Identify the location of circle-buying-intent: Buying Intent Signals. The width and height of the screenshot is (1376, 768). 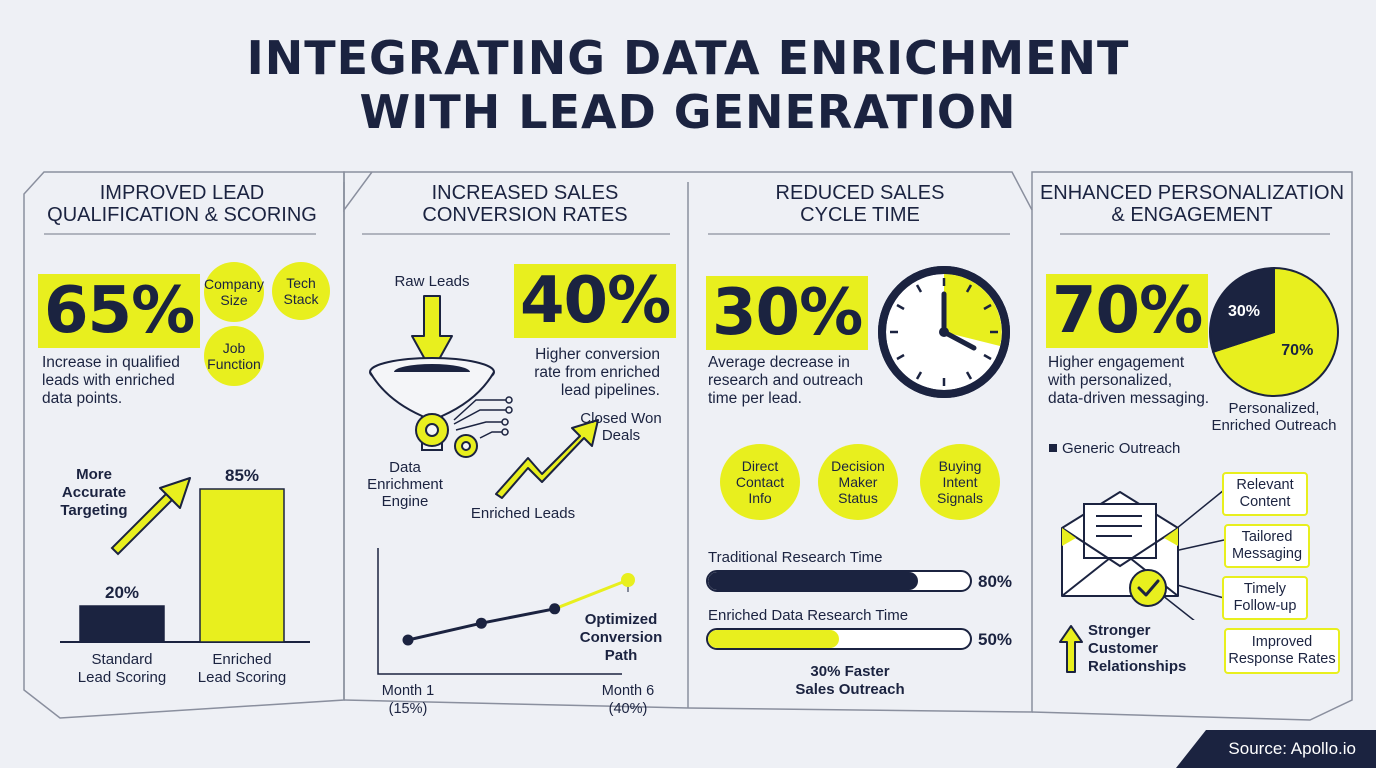
(960, 482).